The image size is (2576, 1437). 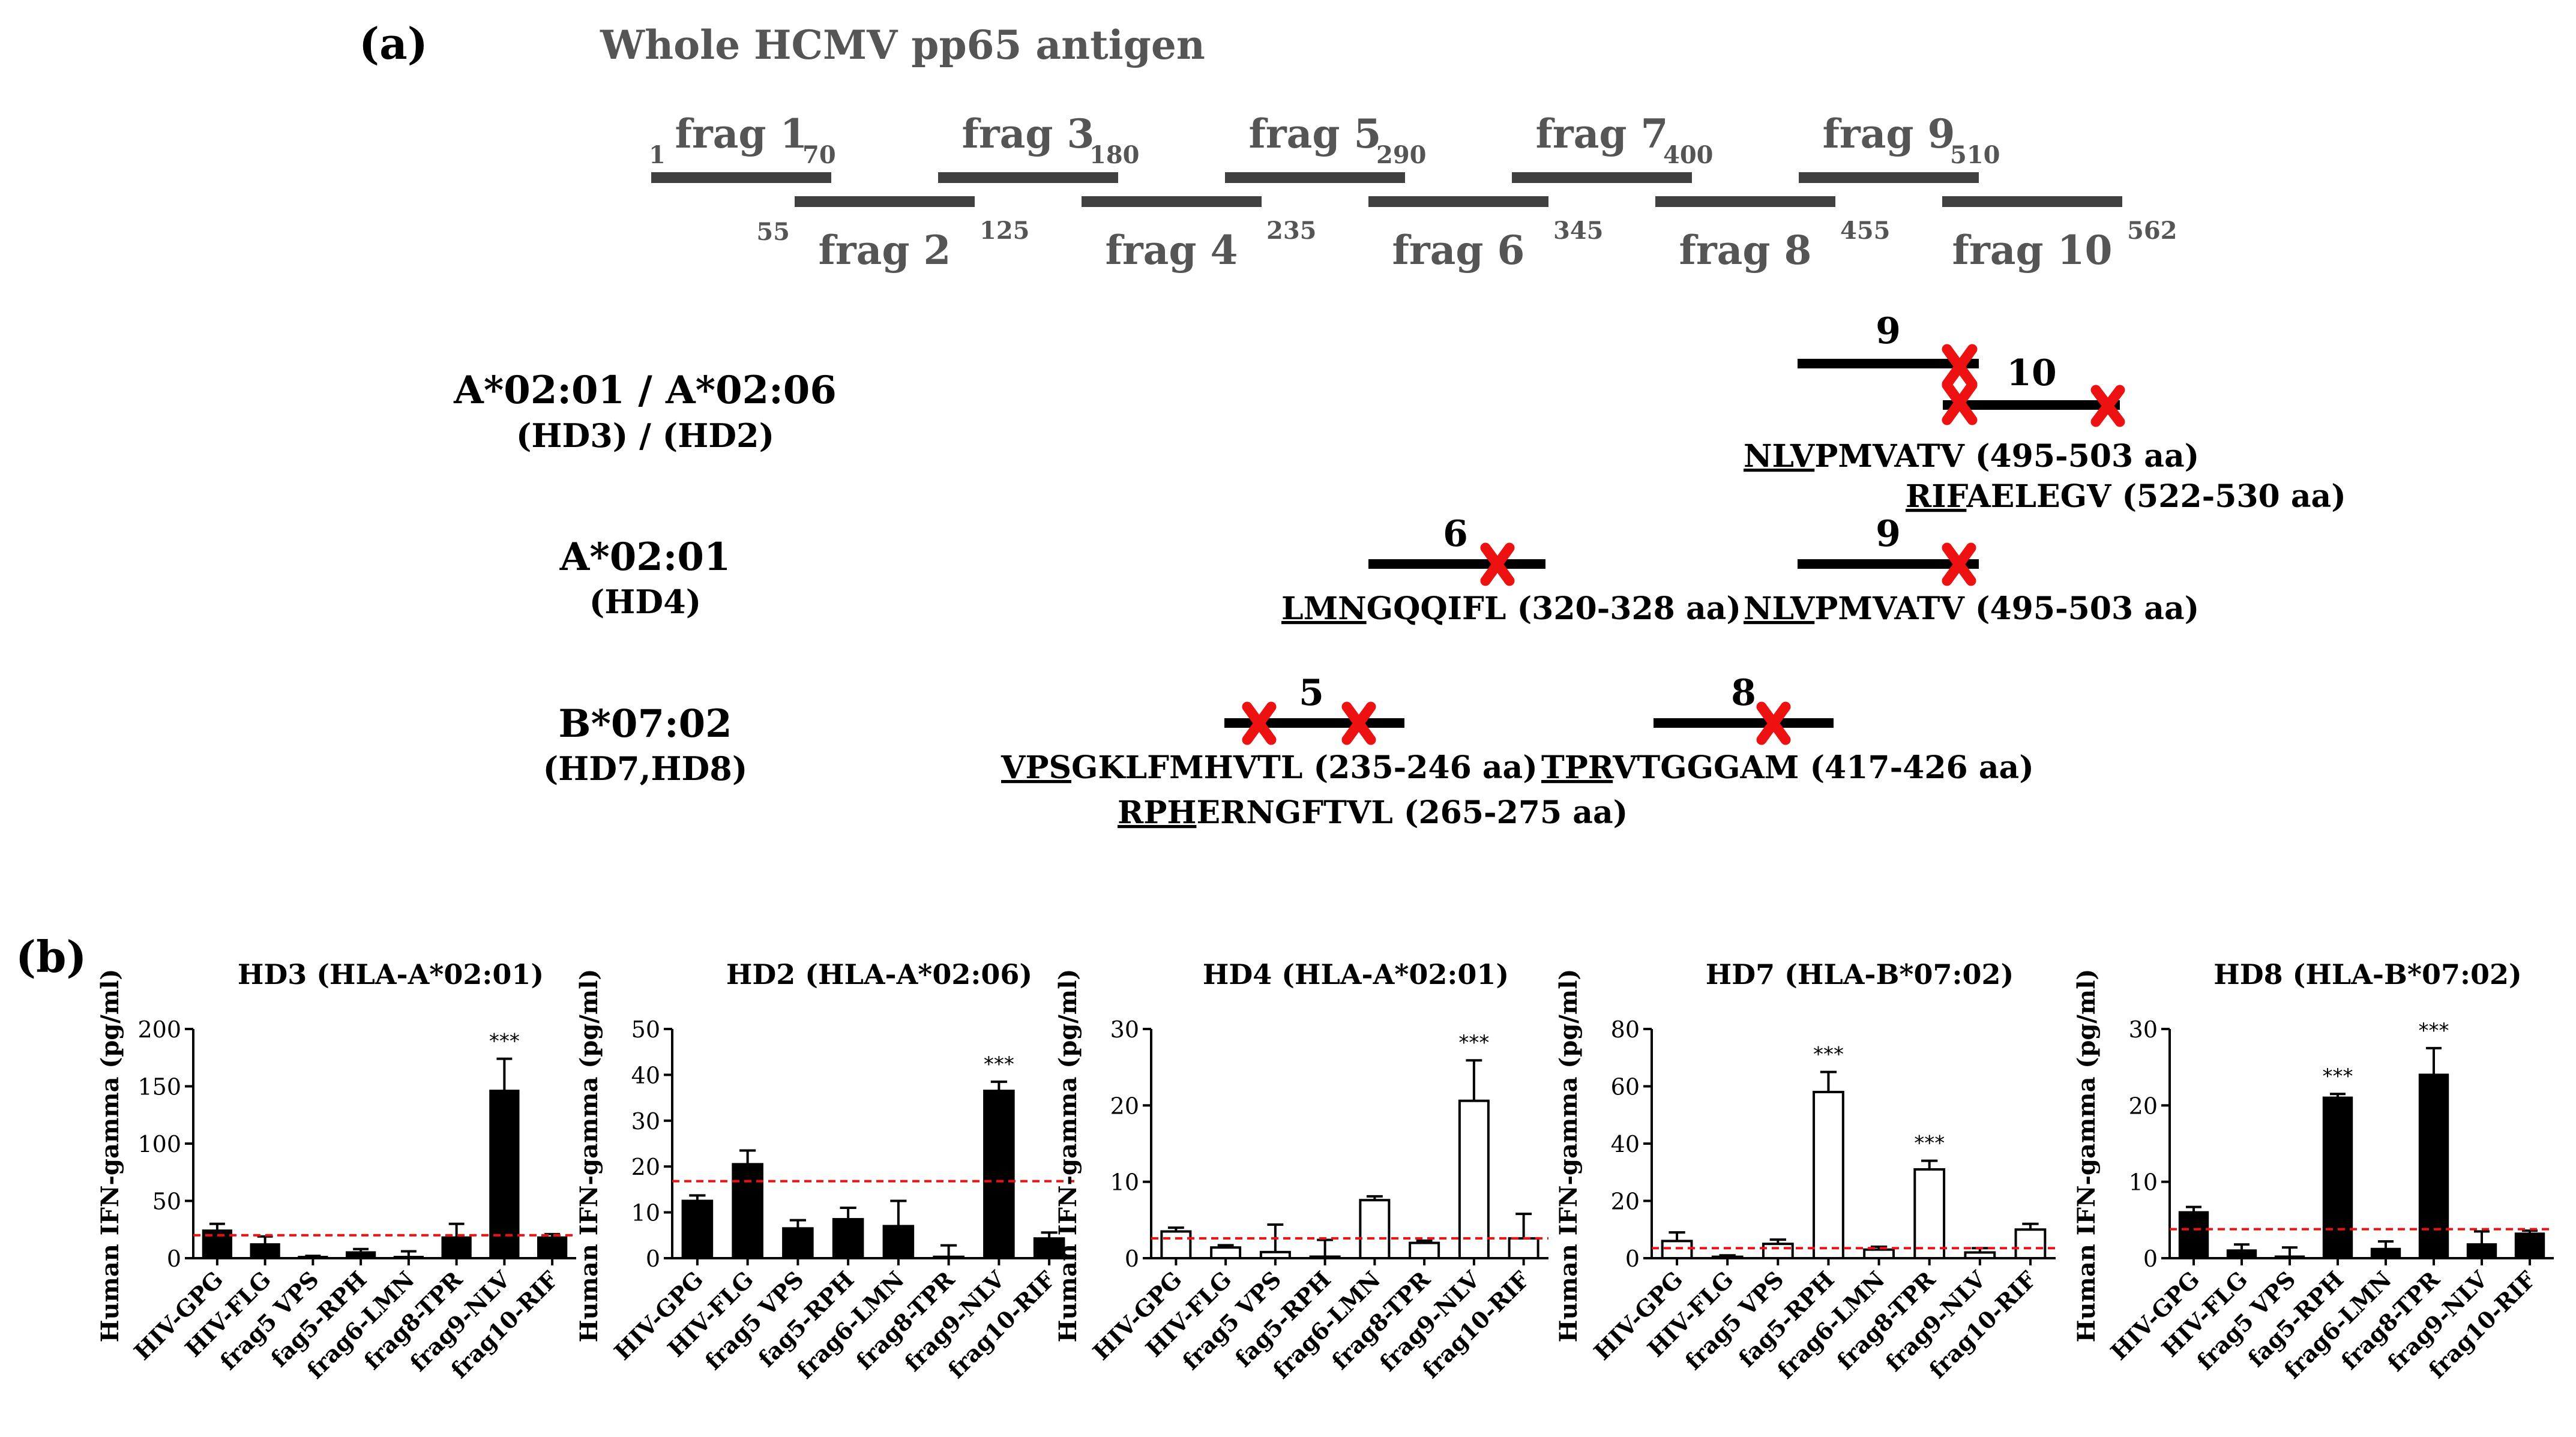 What do you see at coordinates (1373, 812) in the screenshot?
I see `peptide-rph-g3: RPHERNGFTVL (265-275 aa)` at bounding box center [1373, 812].